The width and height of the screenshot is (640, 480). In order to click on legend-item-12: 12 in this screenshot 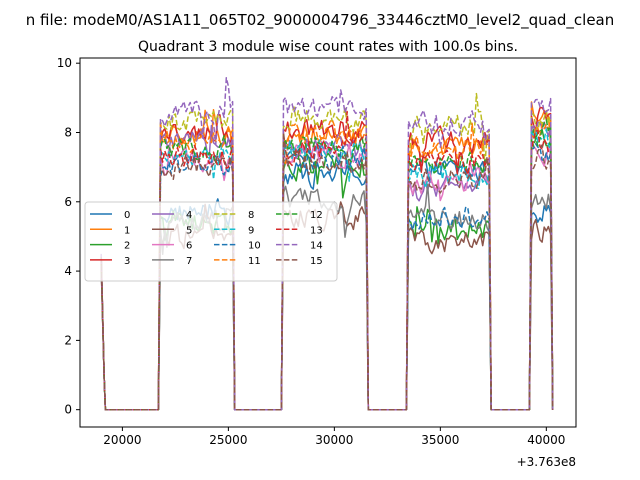, I will do `click(299, 215)`.